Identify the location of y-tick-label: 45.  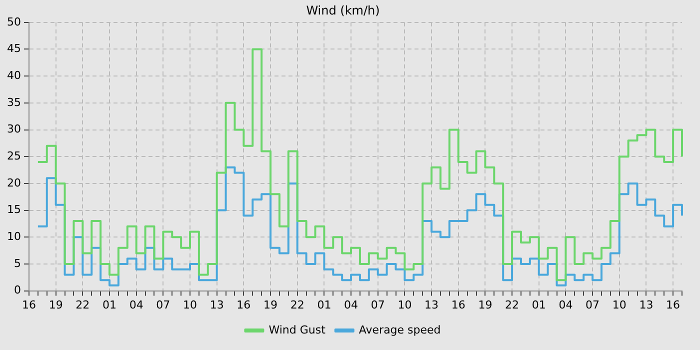
(13, 49).